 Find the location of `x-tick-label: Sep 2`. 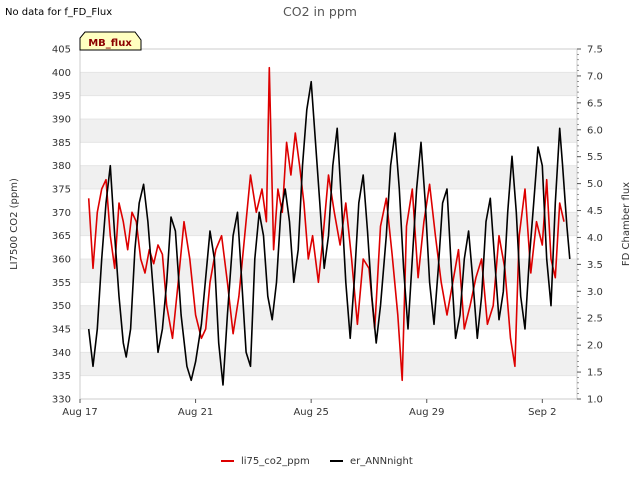

x-tick-label: Sep 2 is located at coordinates (542, 412).